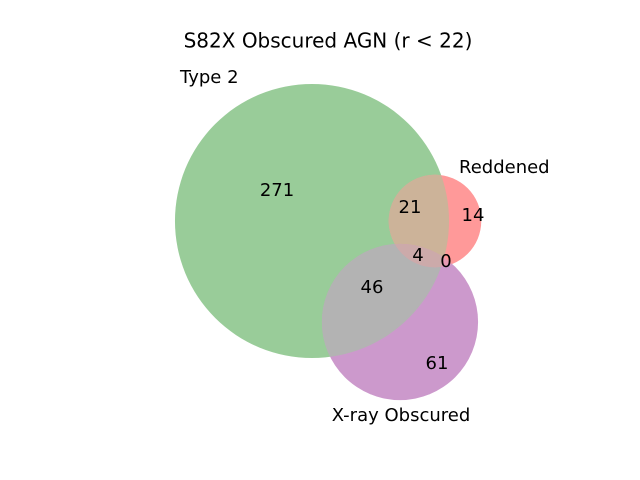  What do you see at coordinates (401, 415) in the screenshot?
I see `set-label: X-ray Obscured` at bounding box center [401, 415].